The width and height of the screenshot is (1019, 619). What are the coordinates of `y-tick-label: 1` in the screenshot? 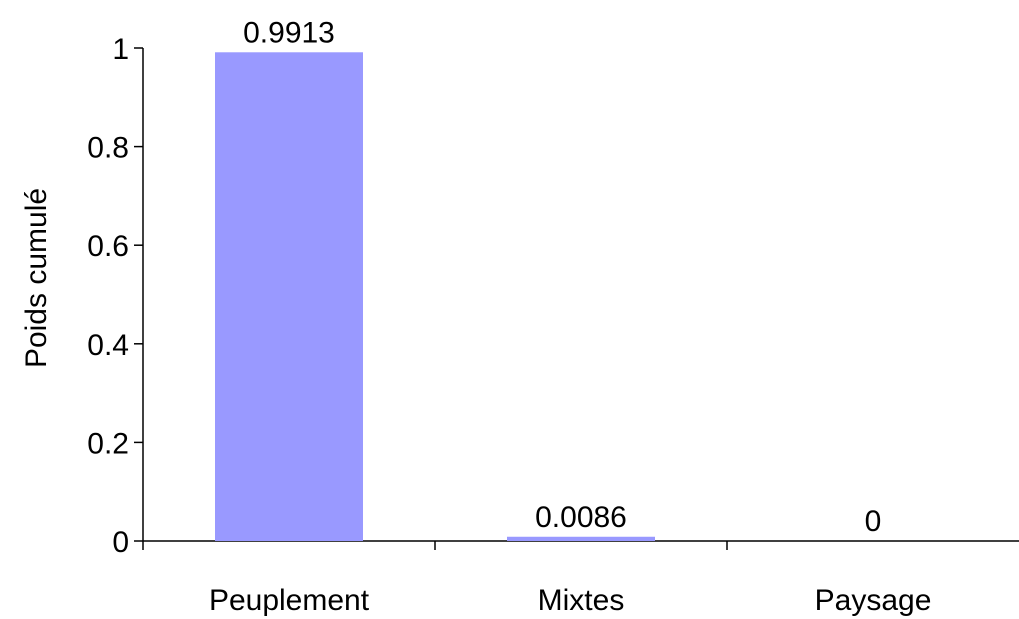 It's located at (120, 49).